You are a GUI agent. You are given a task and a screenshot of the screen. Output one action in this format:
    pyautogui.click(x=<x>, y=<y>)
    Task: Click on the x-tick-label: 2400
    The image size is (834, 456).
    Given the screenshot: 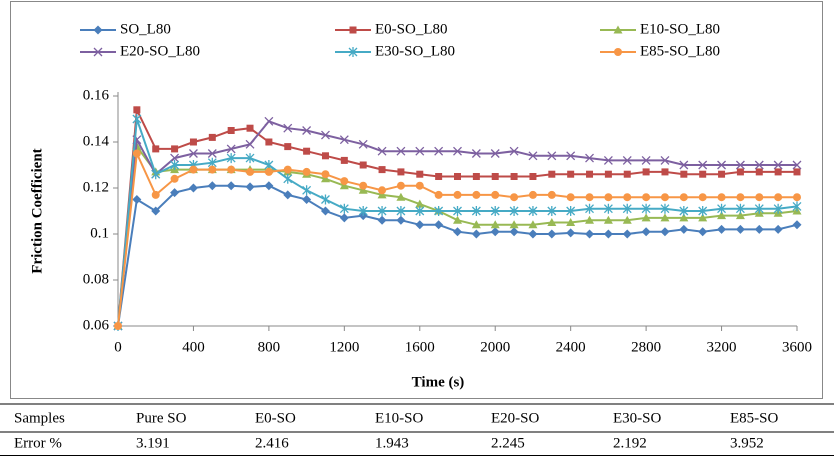 What is the action you would take?
    pyautogui.click(x=571, y=347)
    